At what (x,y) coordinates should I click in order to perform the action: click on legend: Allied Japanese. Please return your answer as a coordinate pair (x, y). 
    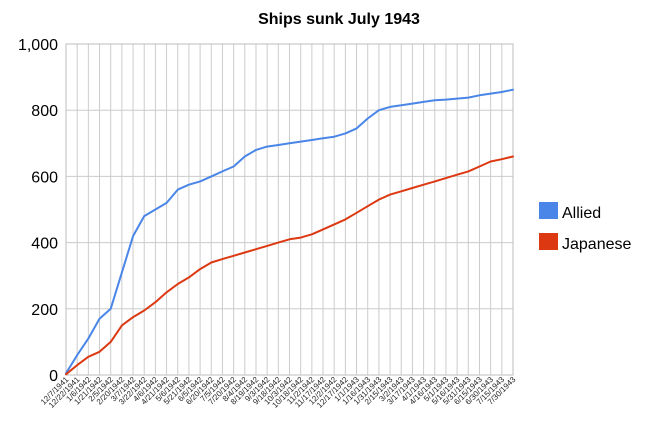
    Looking at the image, I should click on (585, 227).